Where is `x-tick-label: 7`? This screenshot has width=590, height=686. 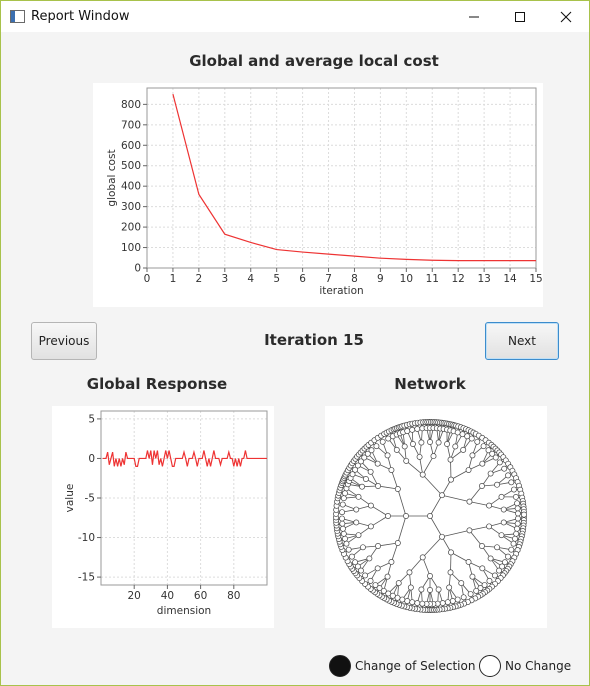
x-tick-label: 7 is located at coordinates (328, 279).